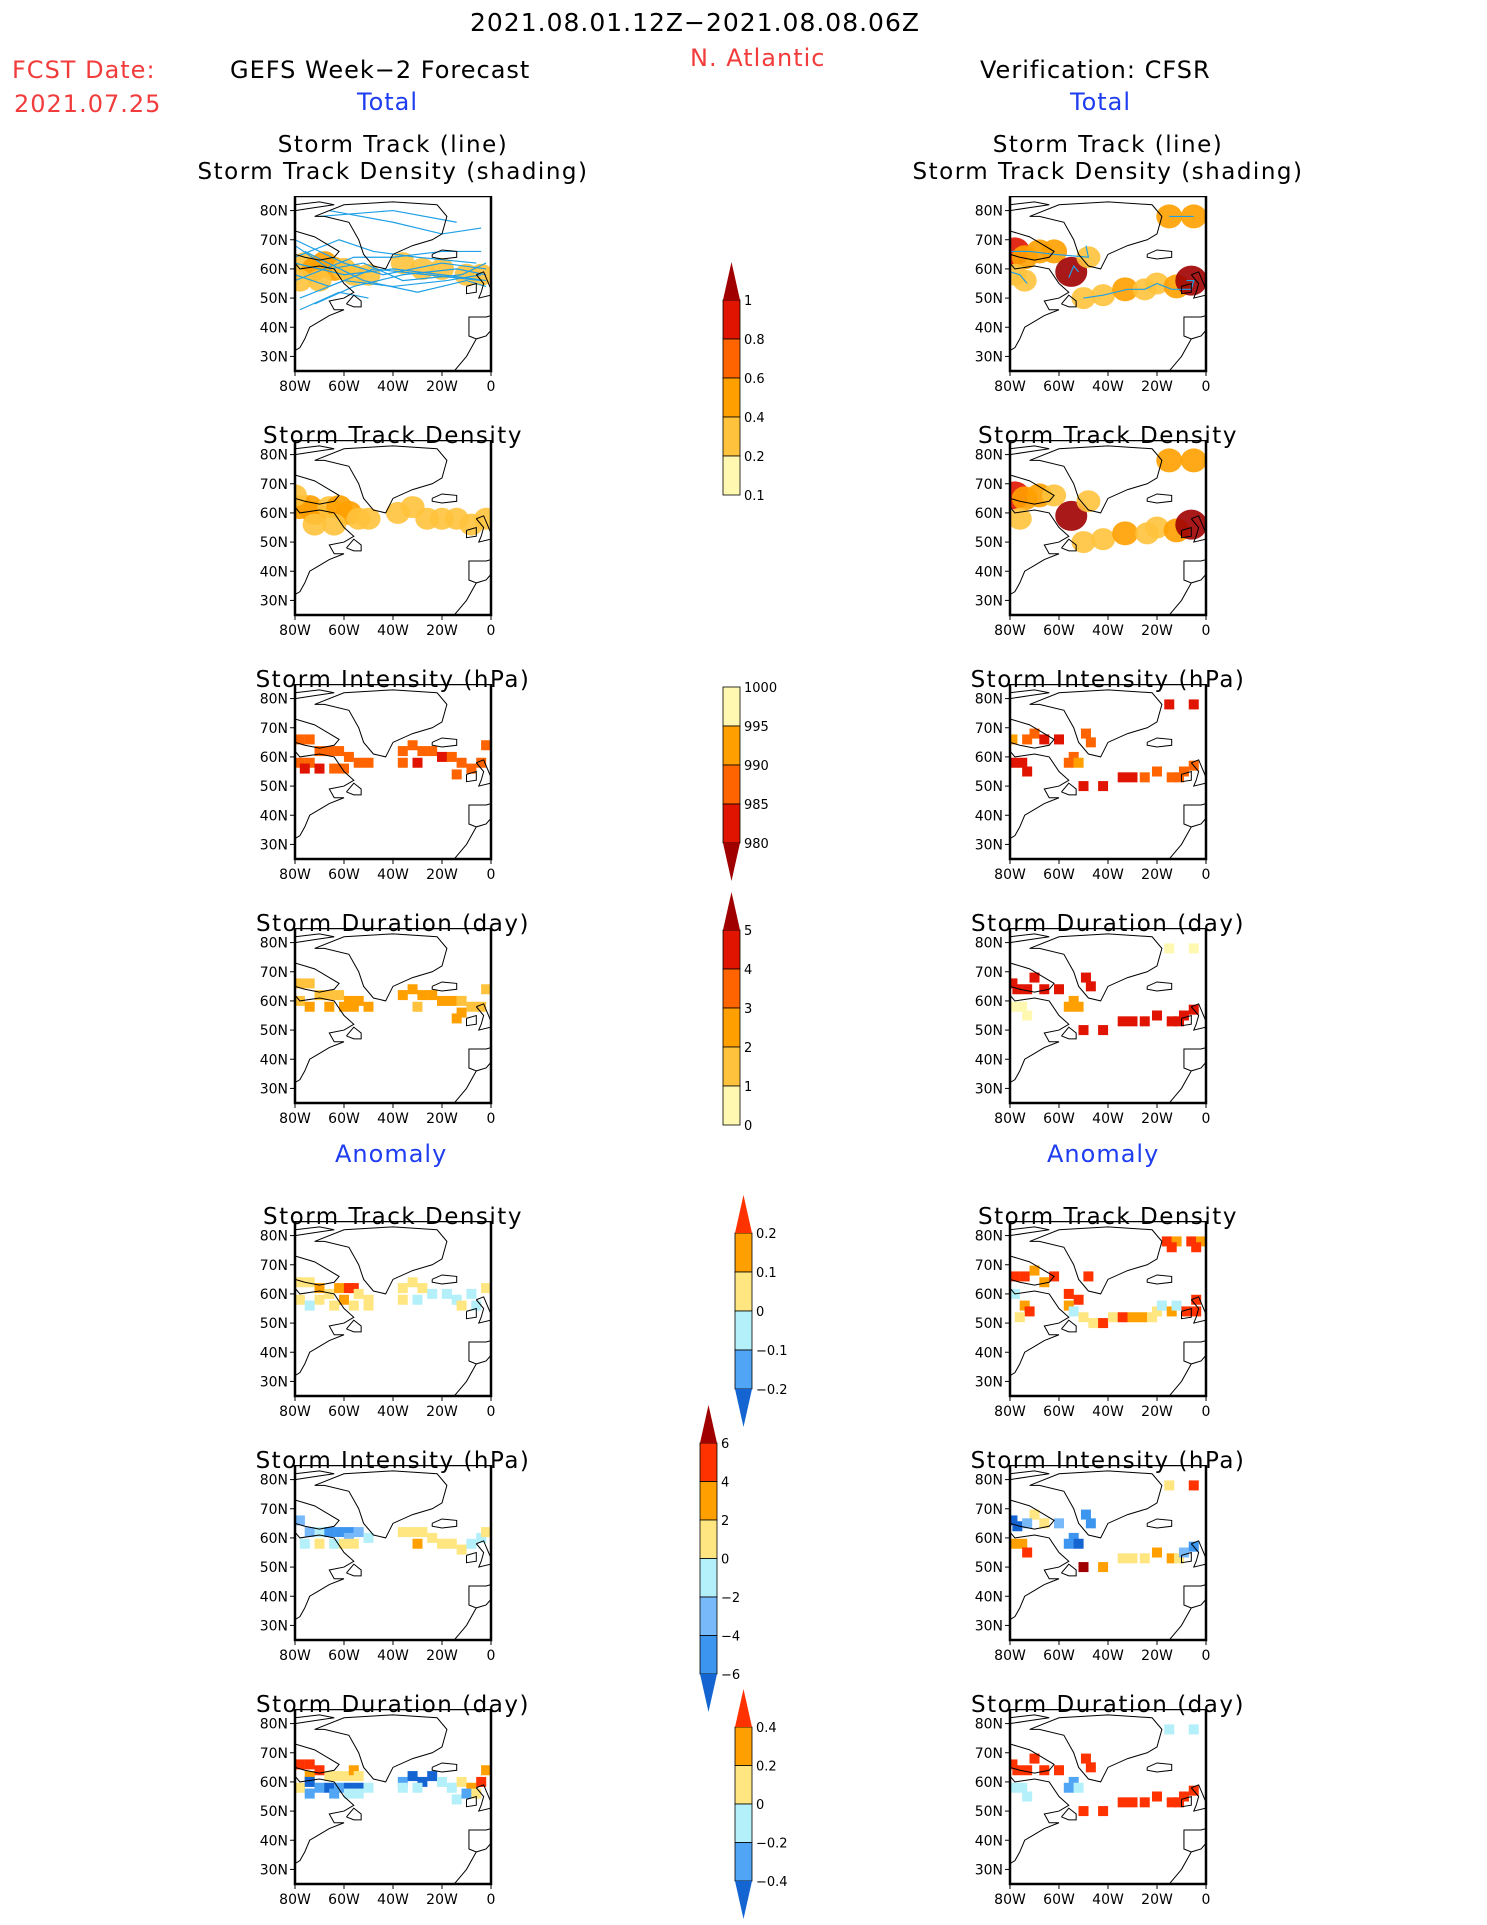 The height and width of the screenshot is (1925, 1487). What do you see at coordinates (377, 539) in the screenshot?
I see `gefs-total-density-map: 80N 70N 60N 50N 40N 30N 80W 60W 40W 20W 0` at bounding box center [377, 539].